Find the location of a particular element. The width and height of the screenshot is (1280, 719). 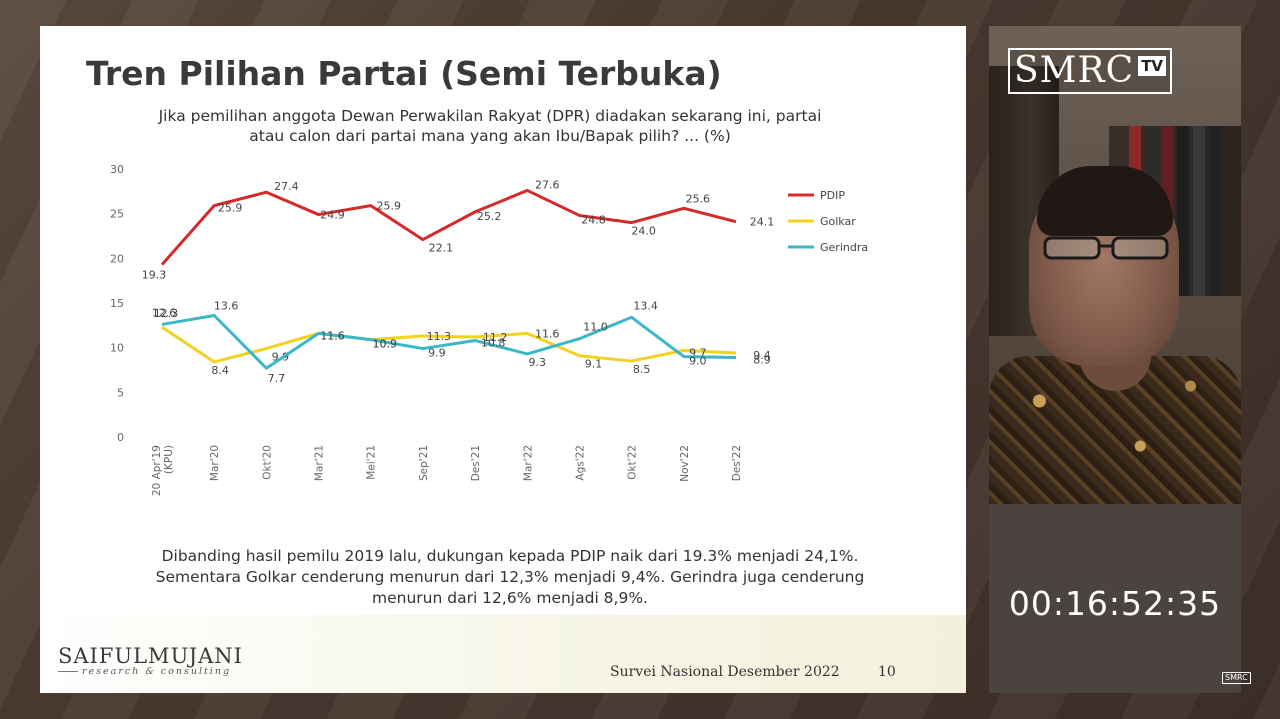

corner-watermark: SMRC is located at coordinates (1236, 678).